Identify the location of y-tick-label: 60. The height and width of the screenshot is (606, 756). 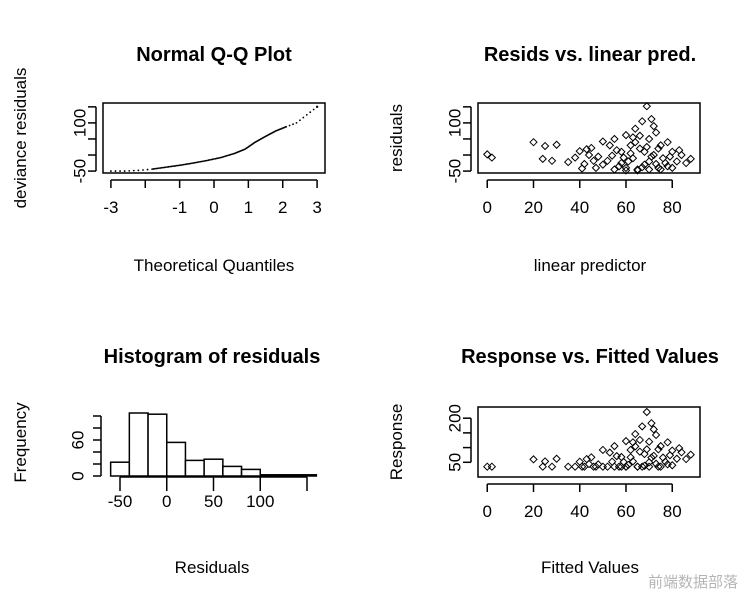
(78, 440).